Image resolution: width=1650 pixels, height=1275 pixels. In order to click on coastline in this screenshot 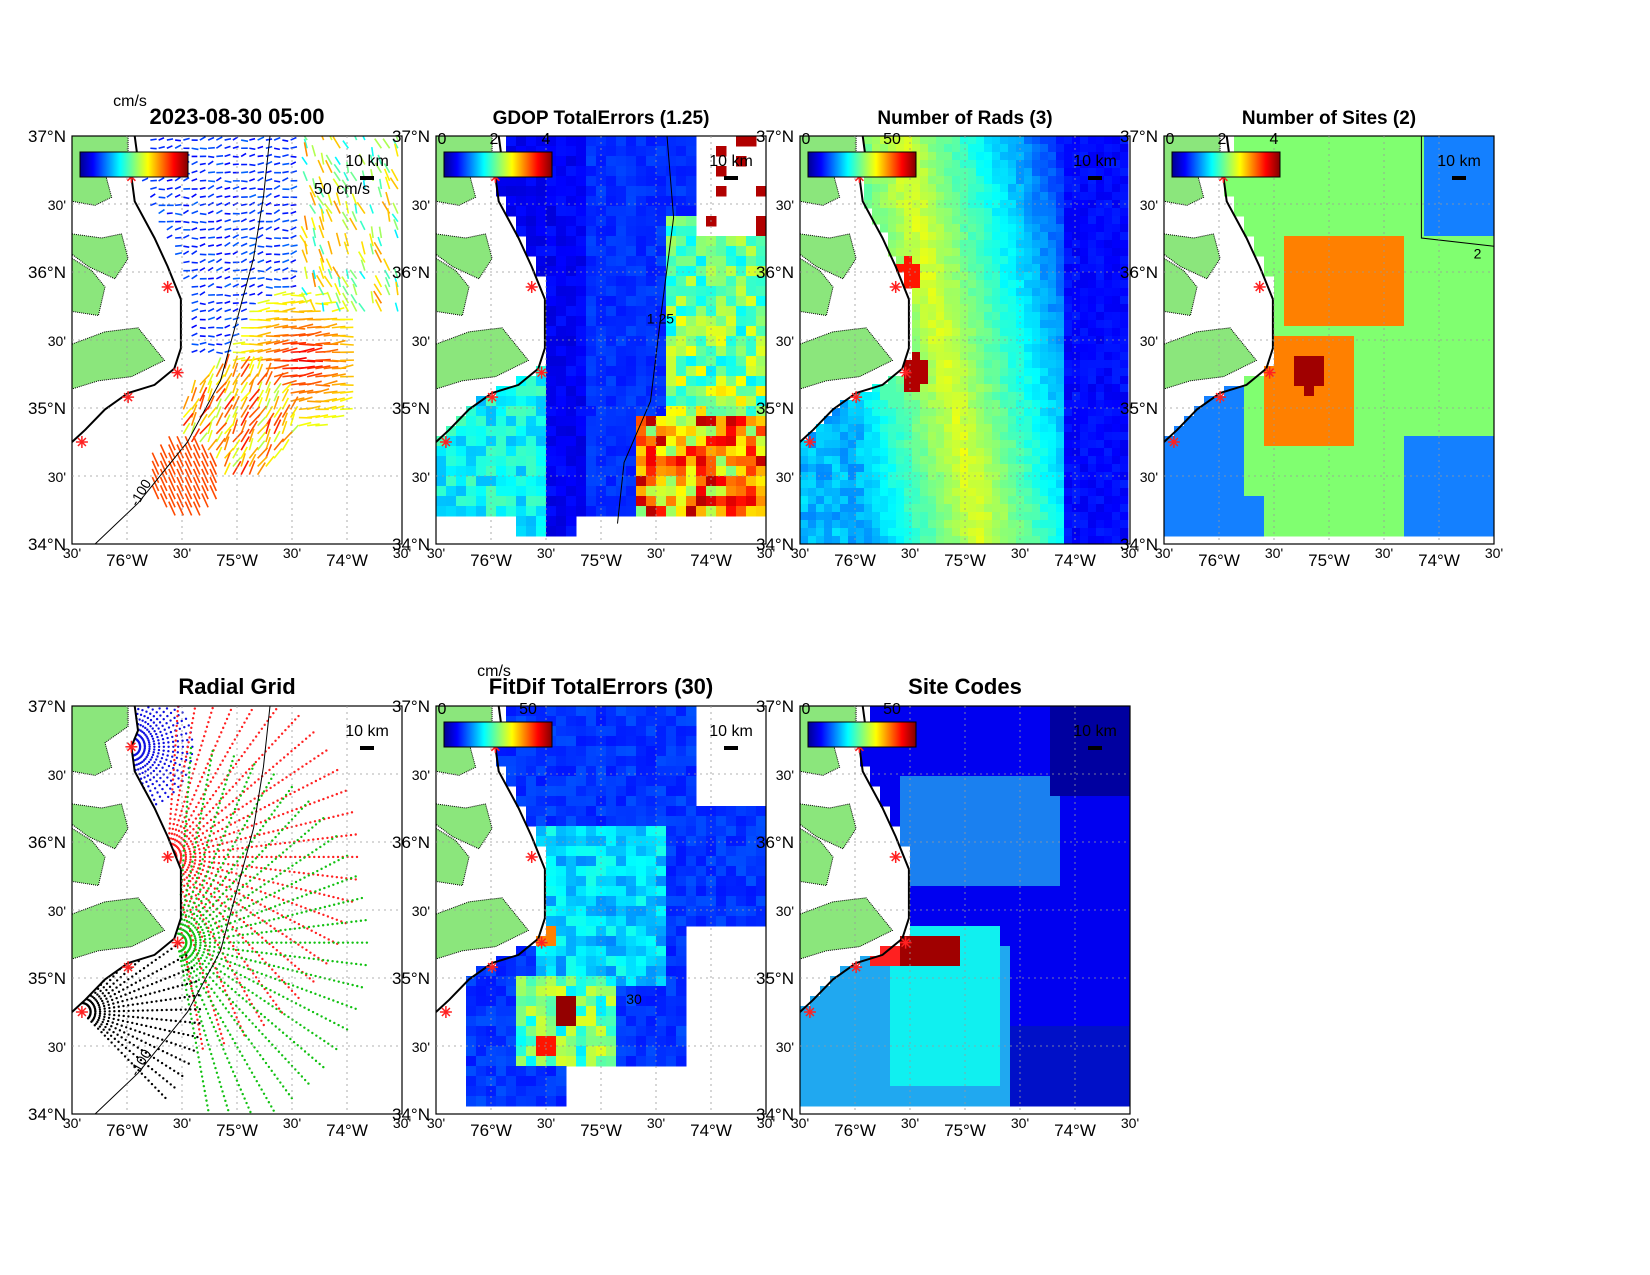, I will do `click(491, 289)`.